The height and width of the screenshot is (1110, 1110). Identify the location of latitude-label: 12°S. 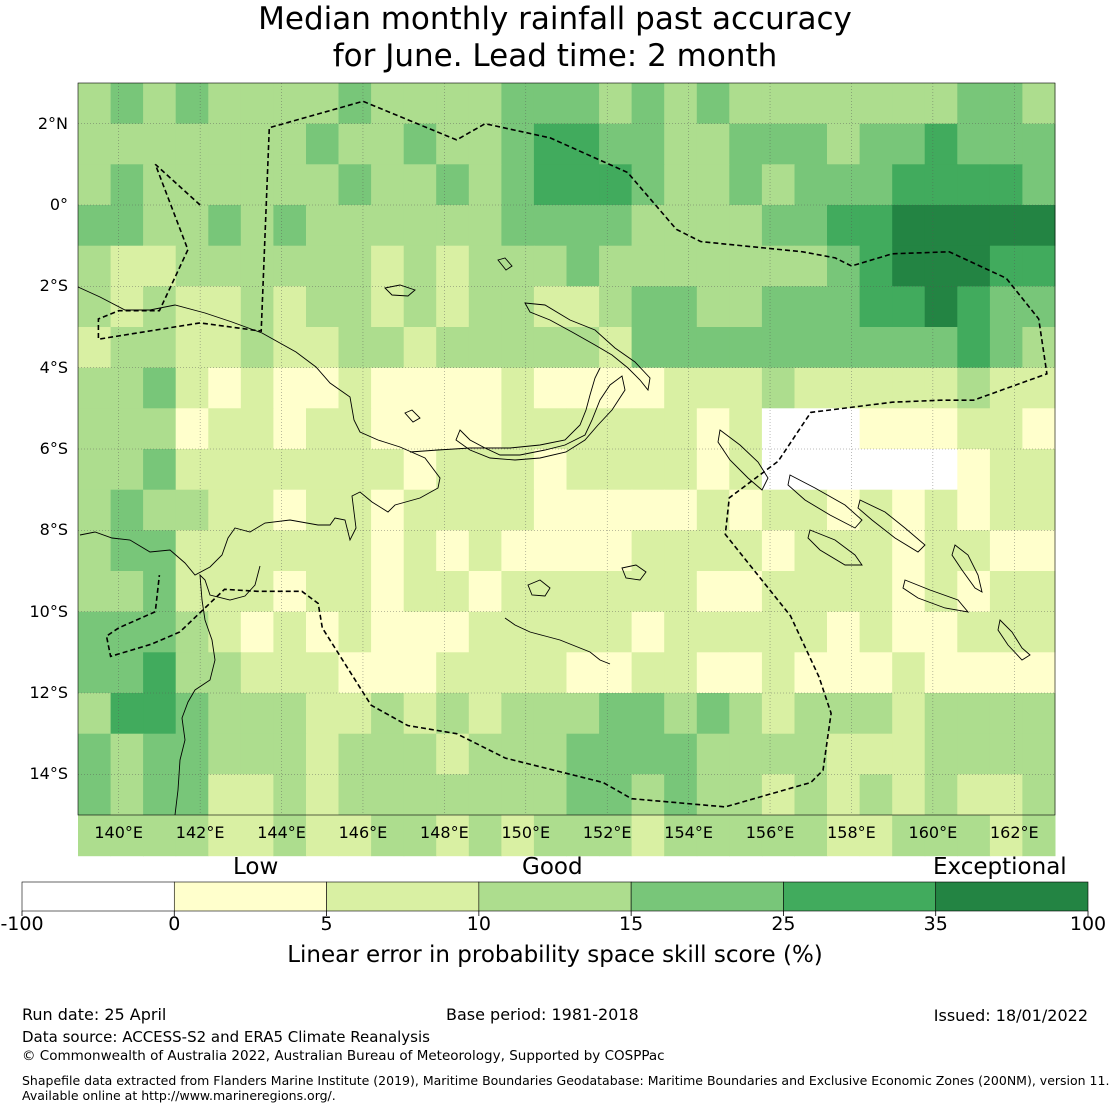
(48, 692).